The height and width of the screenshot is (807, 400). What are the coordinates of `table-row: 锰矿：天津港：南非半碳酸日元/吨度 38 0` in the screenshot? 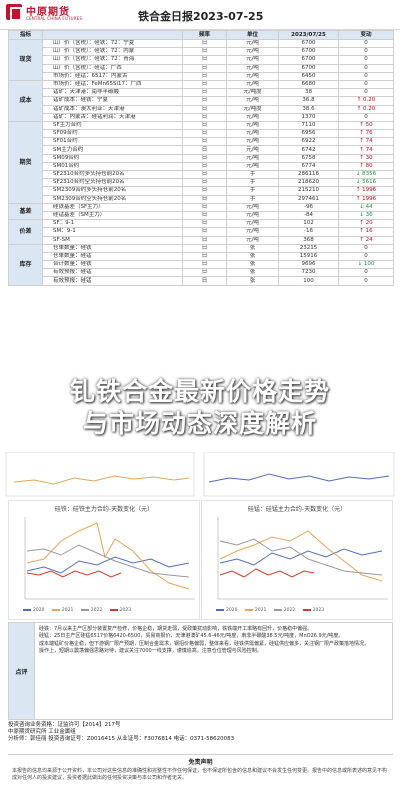 It's located at (201, 93).